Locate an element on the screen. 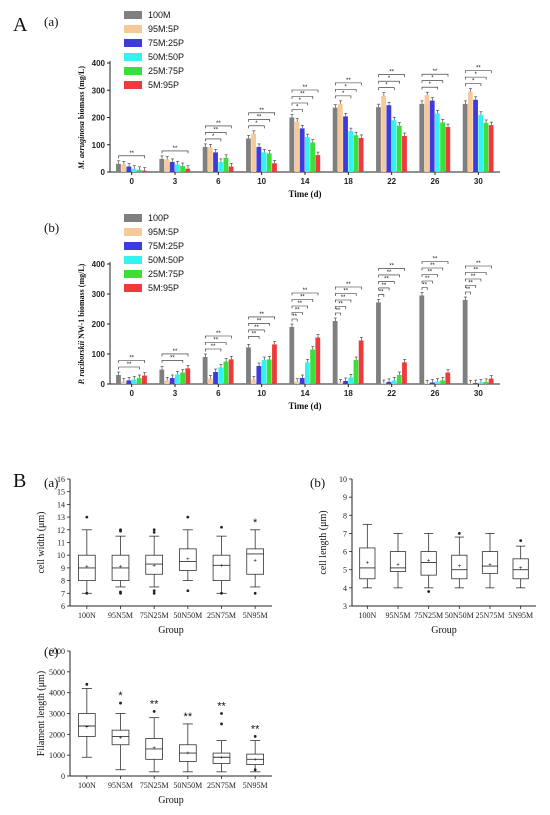 The width and height of the screenshot is (550, 815). x-tick-label: 18 is located at coordinates (348, 181).